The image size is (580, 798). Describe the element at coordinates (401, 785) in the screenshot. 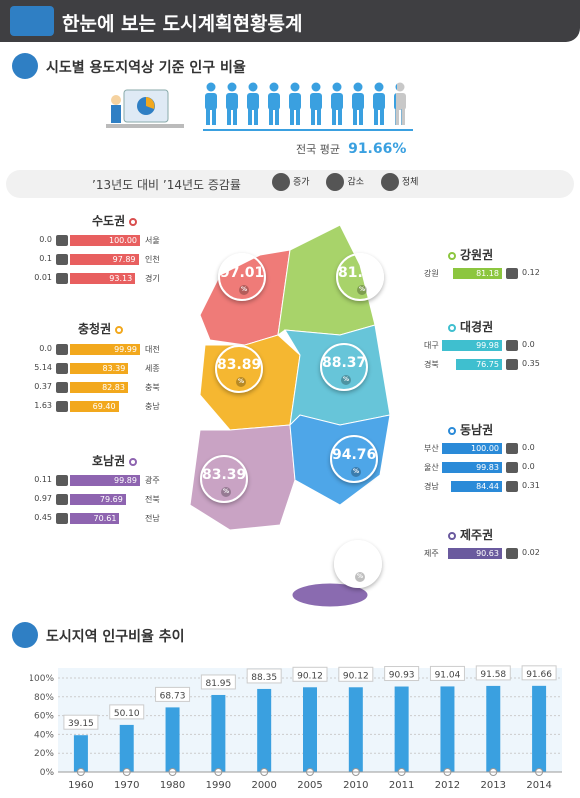

I see `x-tick-label: 2011` at that location.